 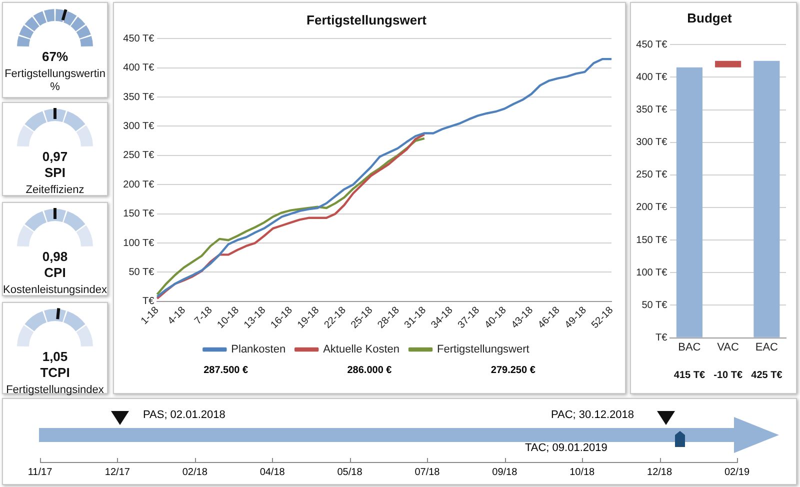 I want to click on legend-label: Fertigstellungswert, so click(x=483, y=350).